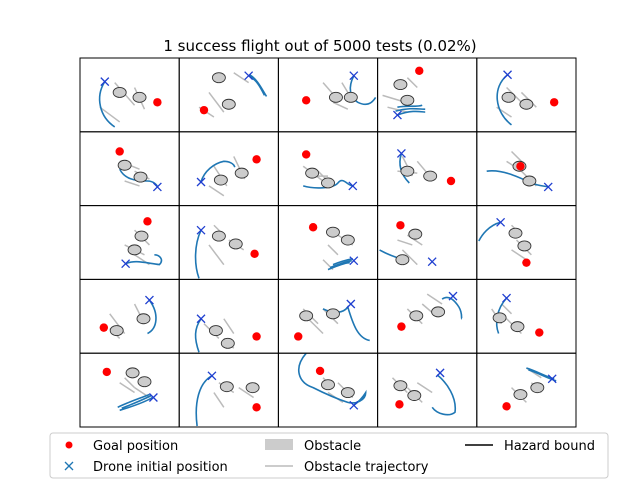 Image resolution: width=640 pixels, height=480 pixels. Describe the element at coordinates (526, 316) in the screenshot. I see `panel-4-5-frame` at that location.